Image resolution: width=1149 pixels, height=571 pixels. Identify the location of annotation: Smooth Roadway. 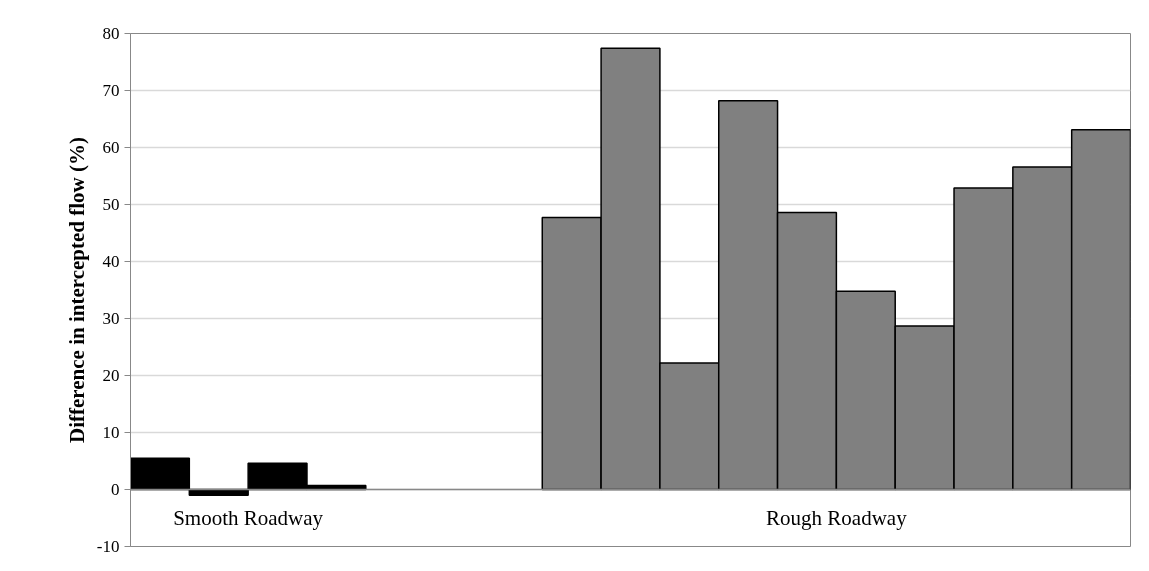
(248, 518).